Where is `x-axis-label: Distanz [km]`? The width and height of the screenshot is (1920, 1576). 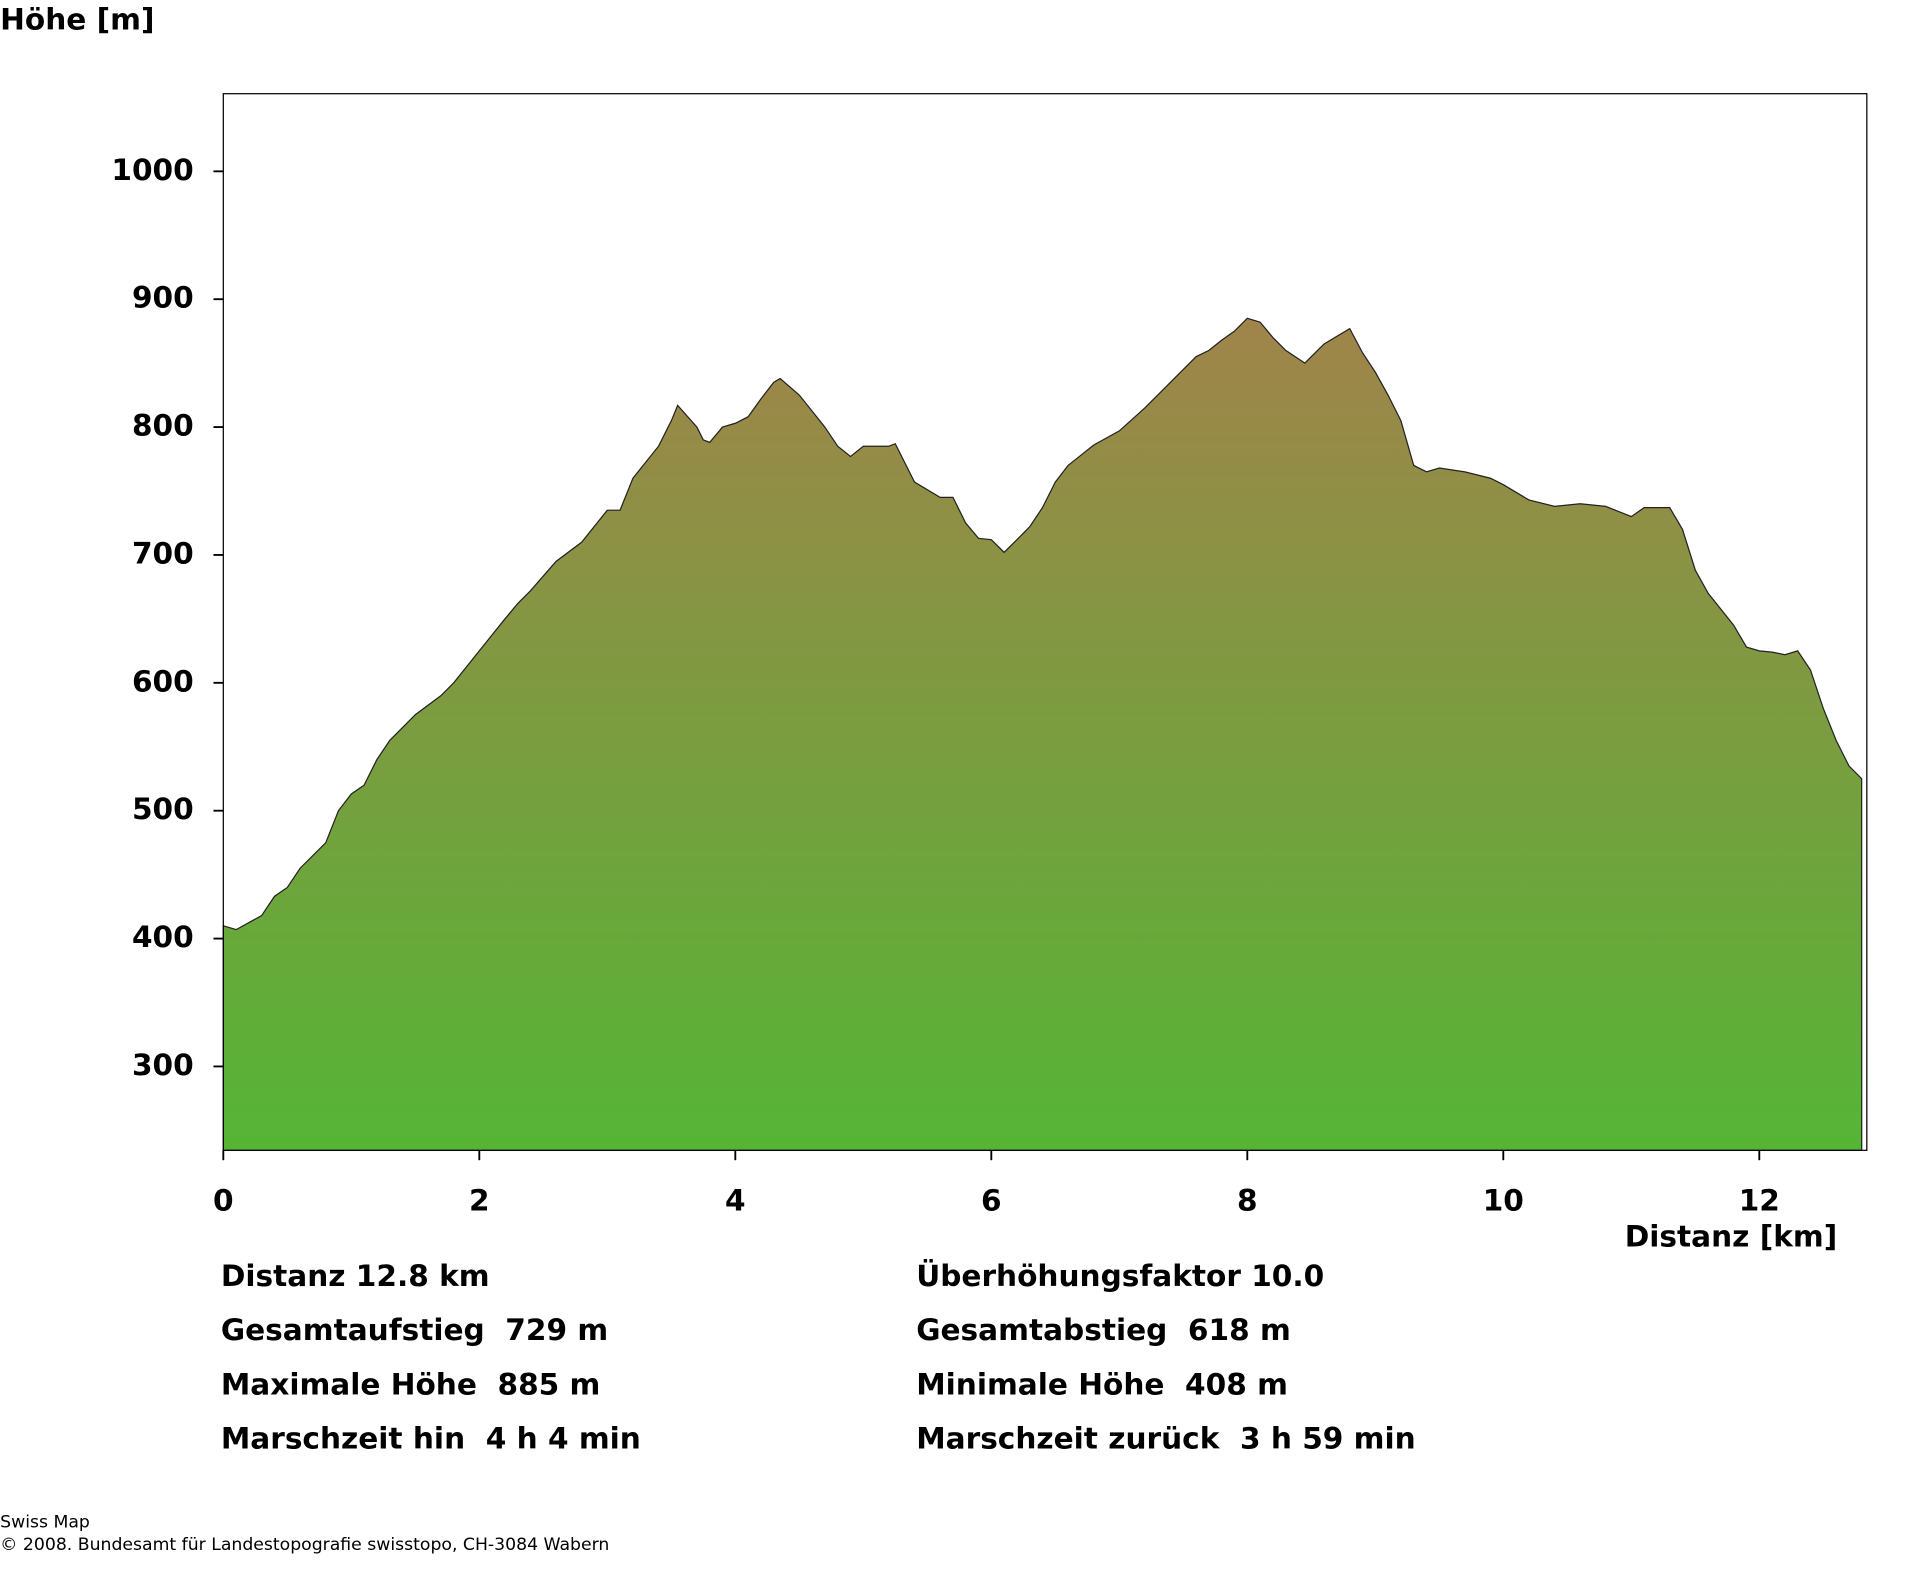
x-axis-label: Distanz [km] is located at coordinates (1731, 1236).